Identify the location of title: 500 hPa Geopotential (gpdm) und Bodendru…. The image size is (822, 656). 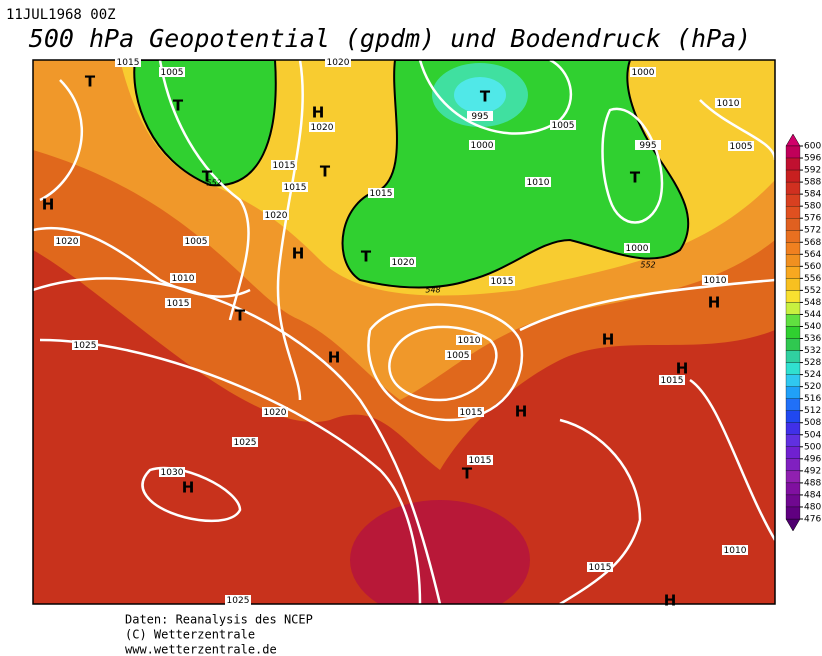
(390, 38).